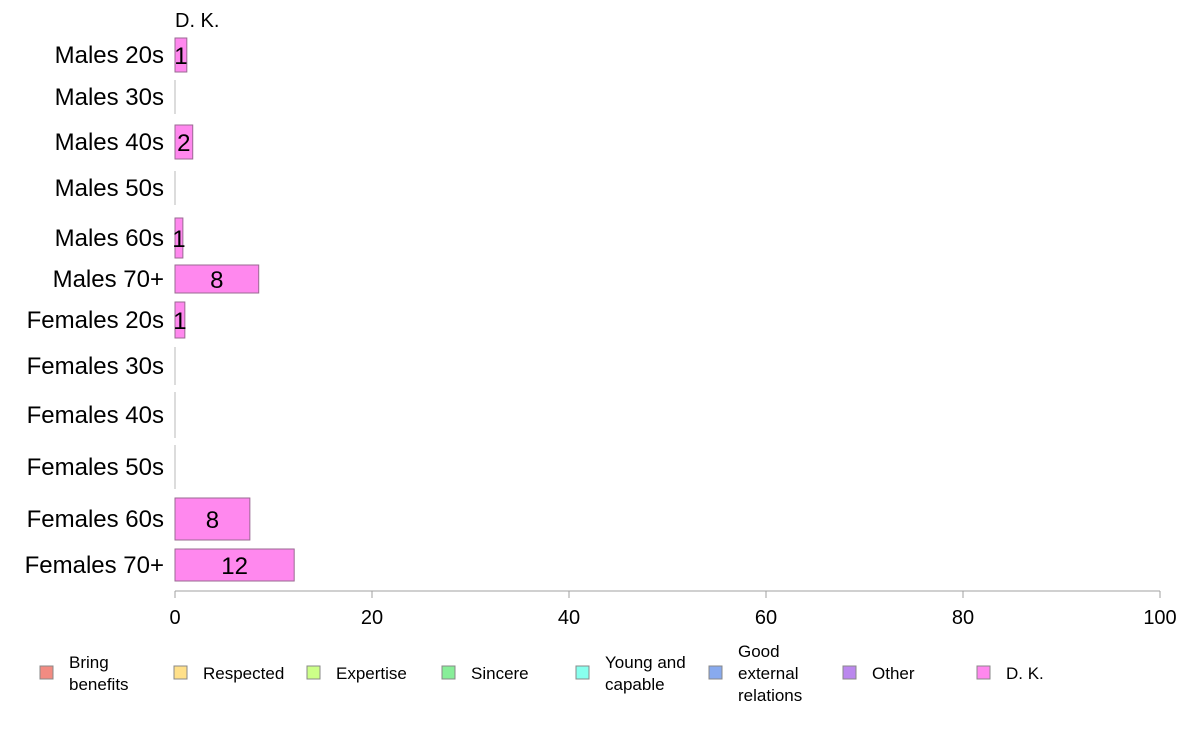 This screenshot has width=1188, height=736. Describe the element at coordinates (108, 279) in the screenshot. I see `category-label: Males 70+` at that location.